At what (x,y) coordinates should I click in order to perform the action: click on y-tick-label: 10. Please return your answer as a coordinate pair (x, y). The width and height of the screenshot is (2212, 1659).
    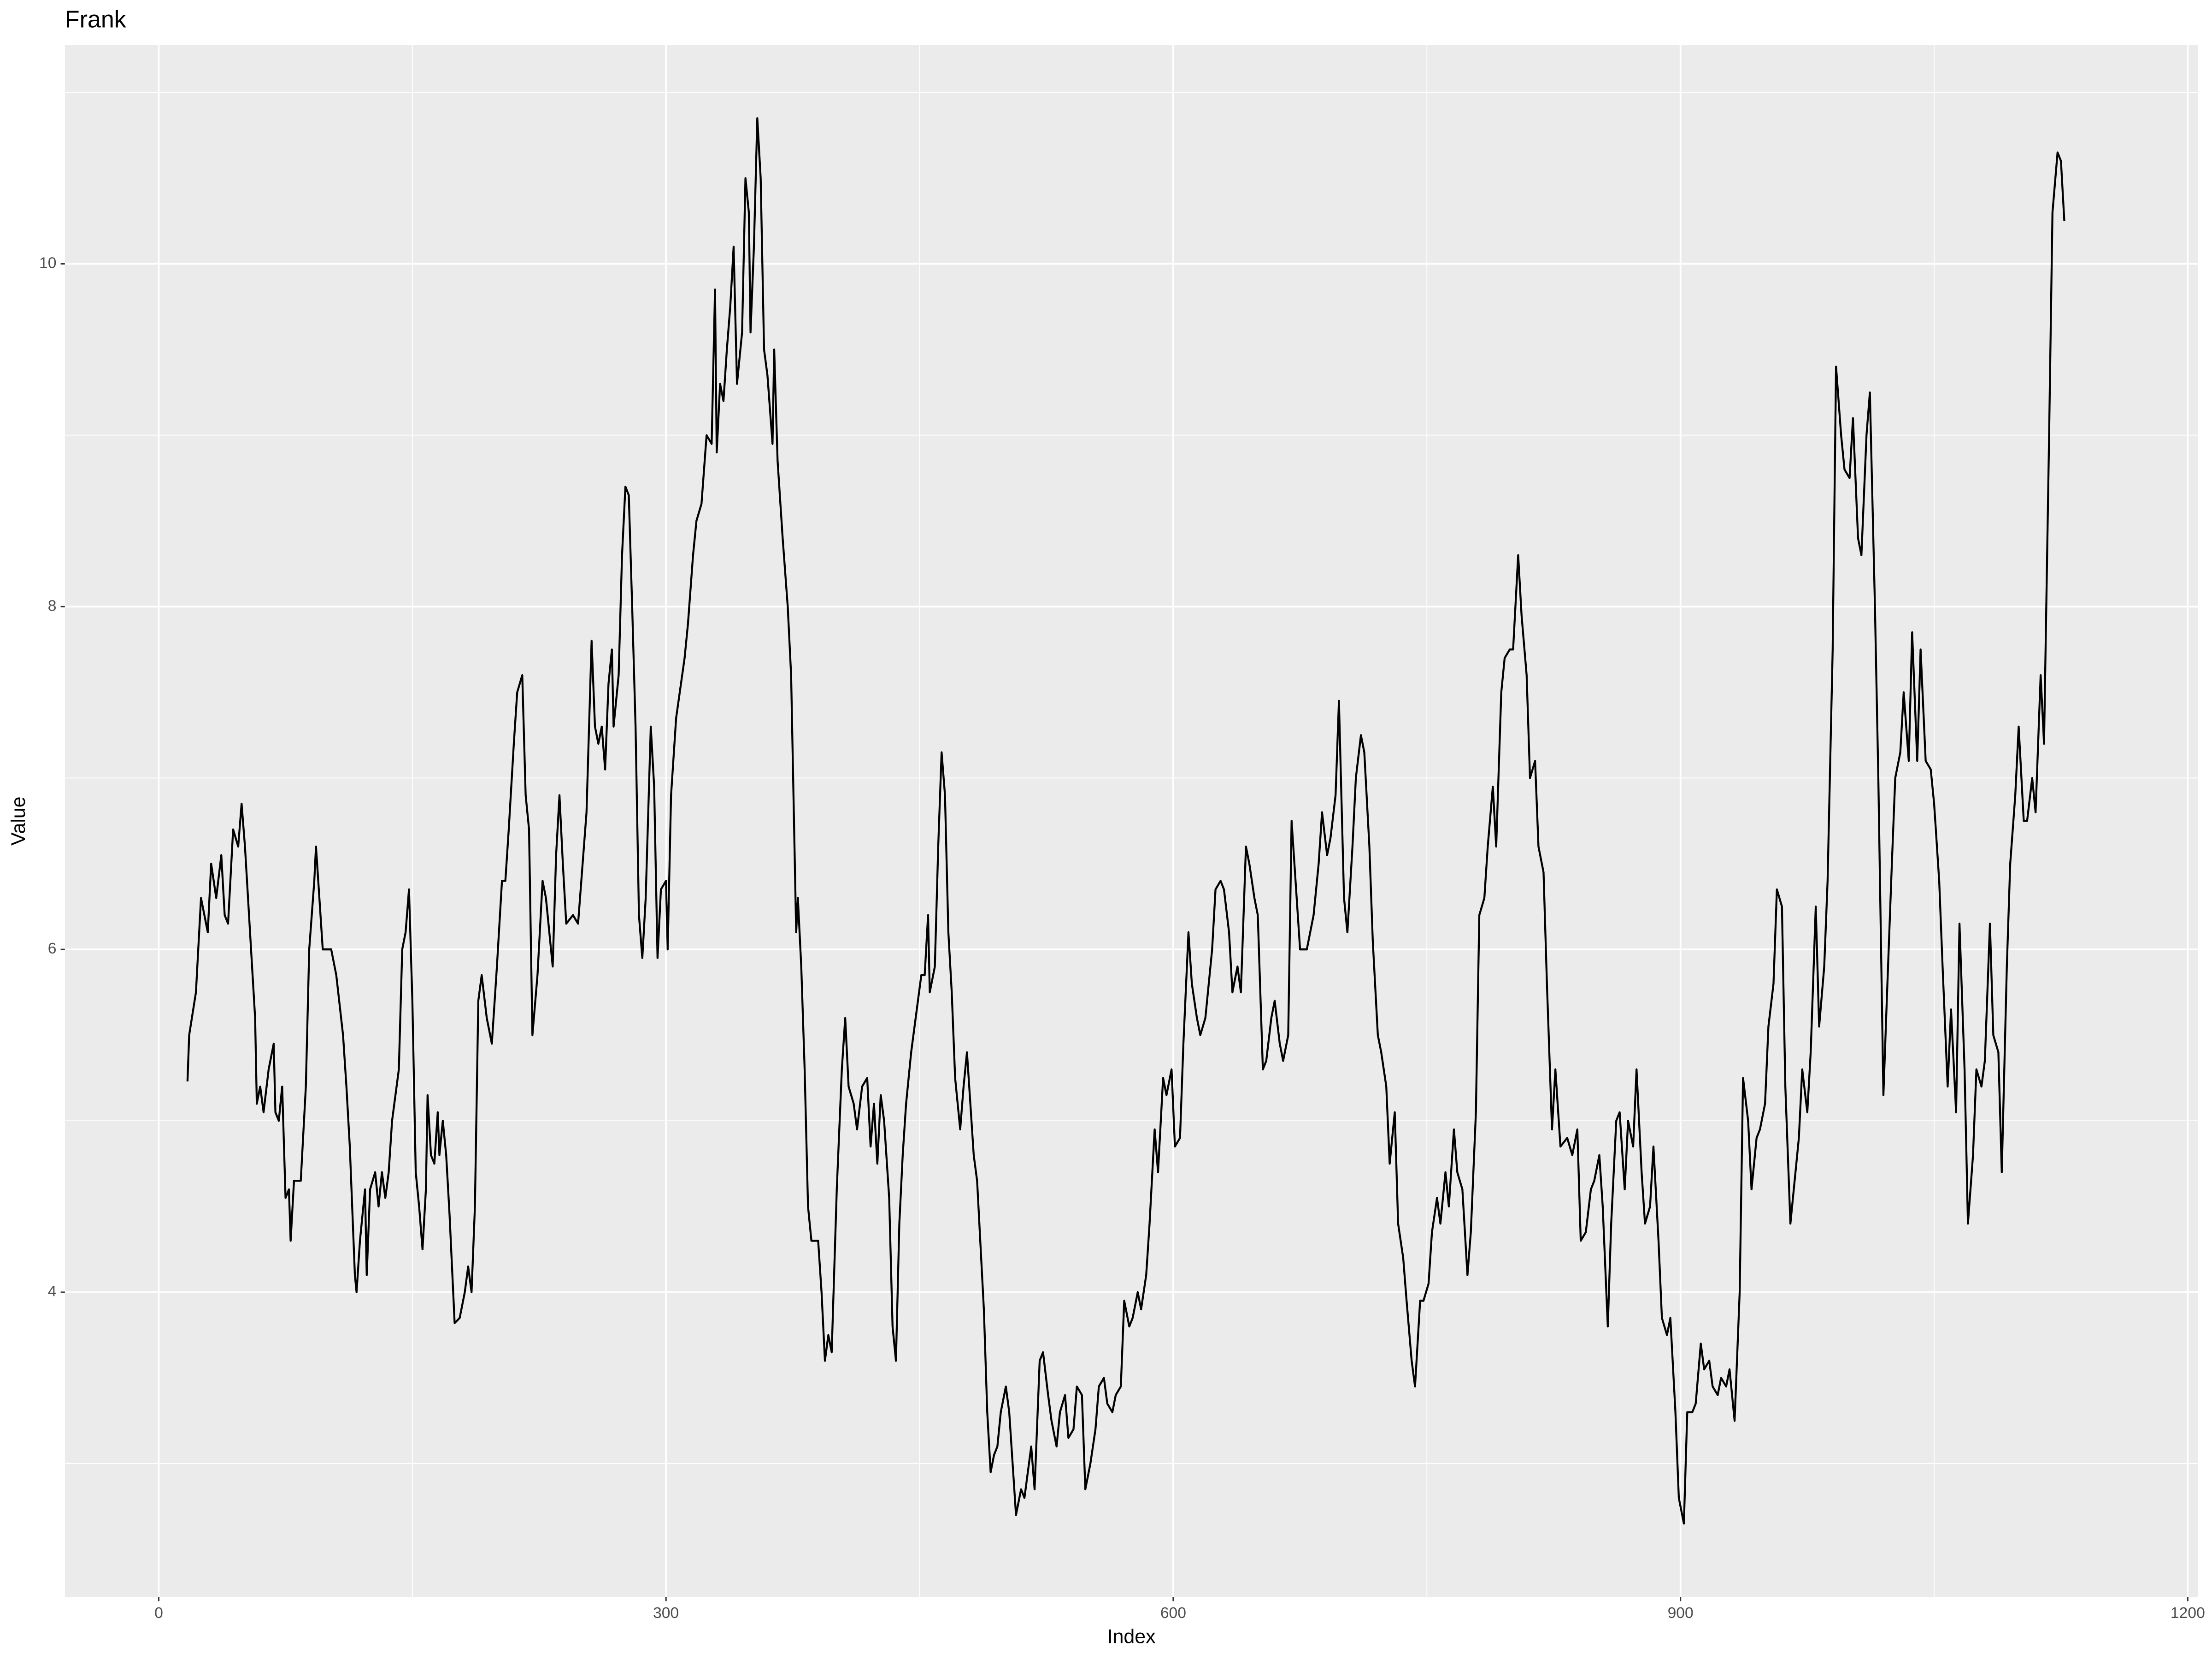
    Looking at the image, I should click on (47, 262).